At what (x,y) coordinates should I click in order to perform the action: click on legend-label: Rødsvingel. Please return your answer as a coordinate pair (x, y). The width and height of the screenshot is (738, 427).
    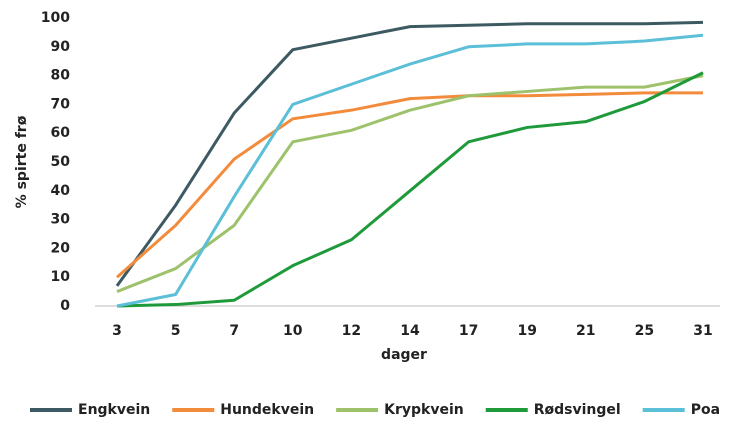
    Looking at the image, I should click on (577, 410).